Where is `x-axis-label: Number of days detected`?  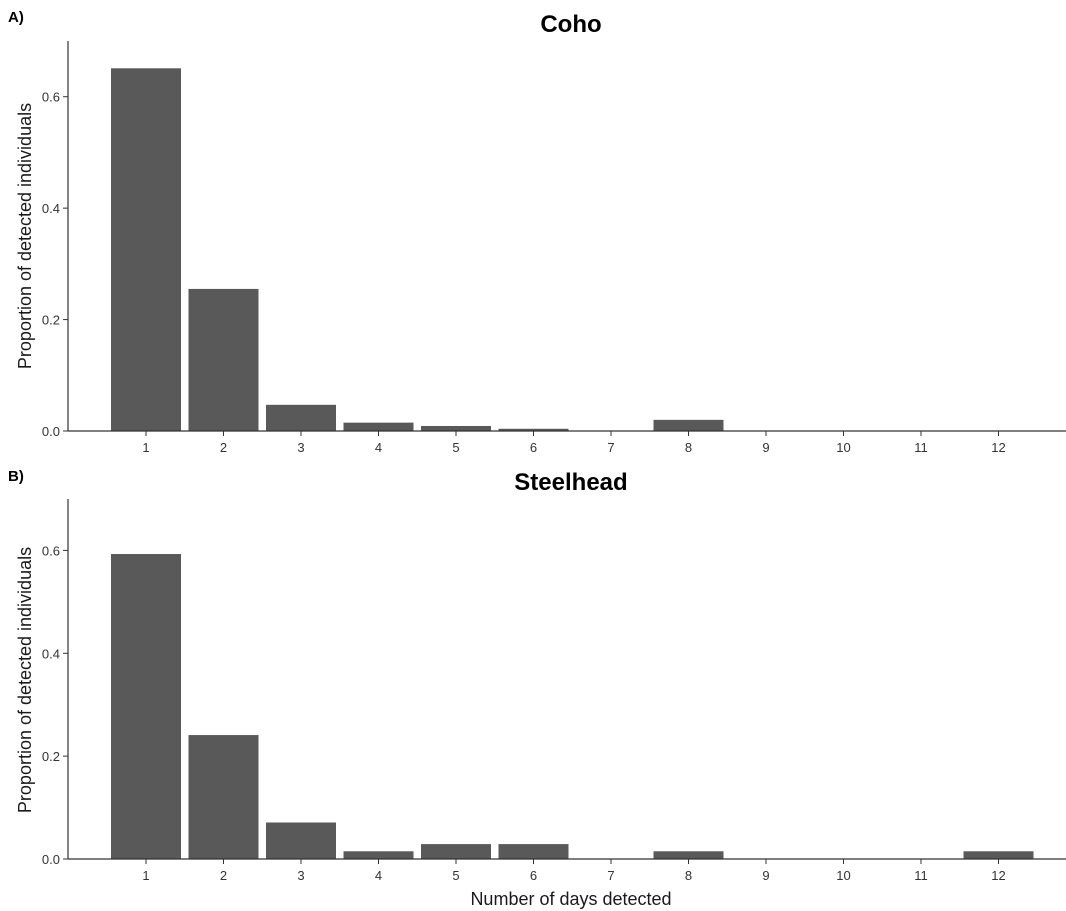
x-axis-label: Number of days detected is located at coordinates (570, 899).